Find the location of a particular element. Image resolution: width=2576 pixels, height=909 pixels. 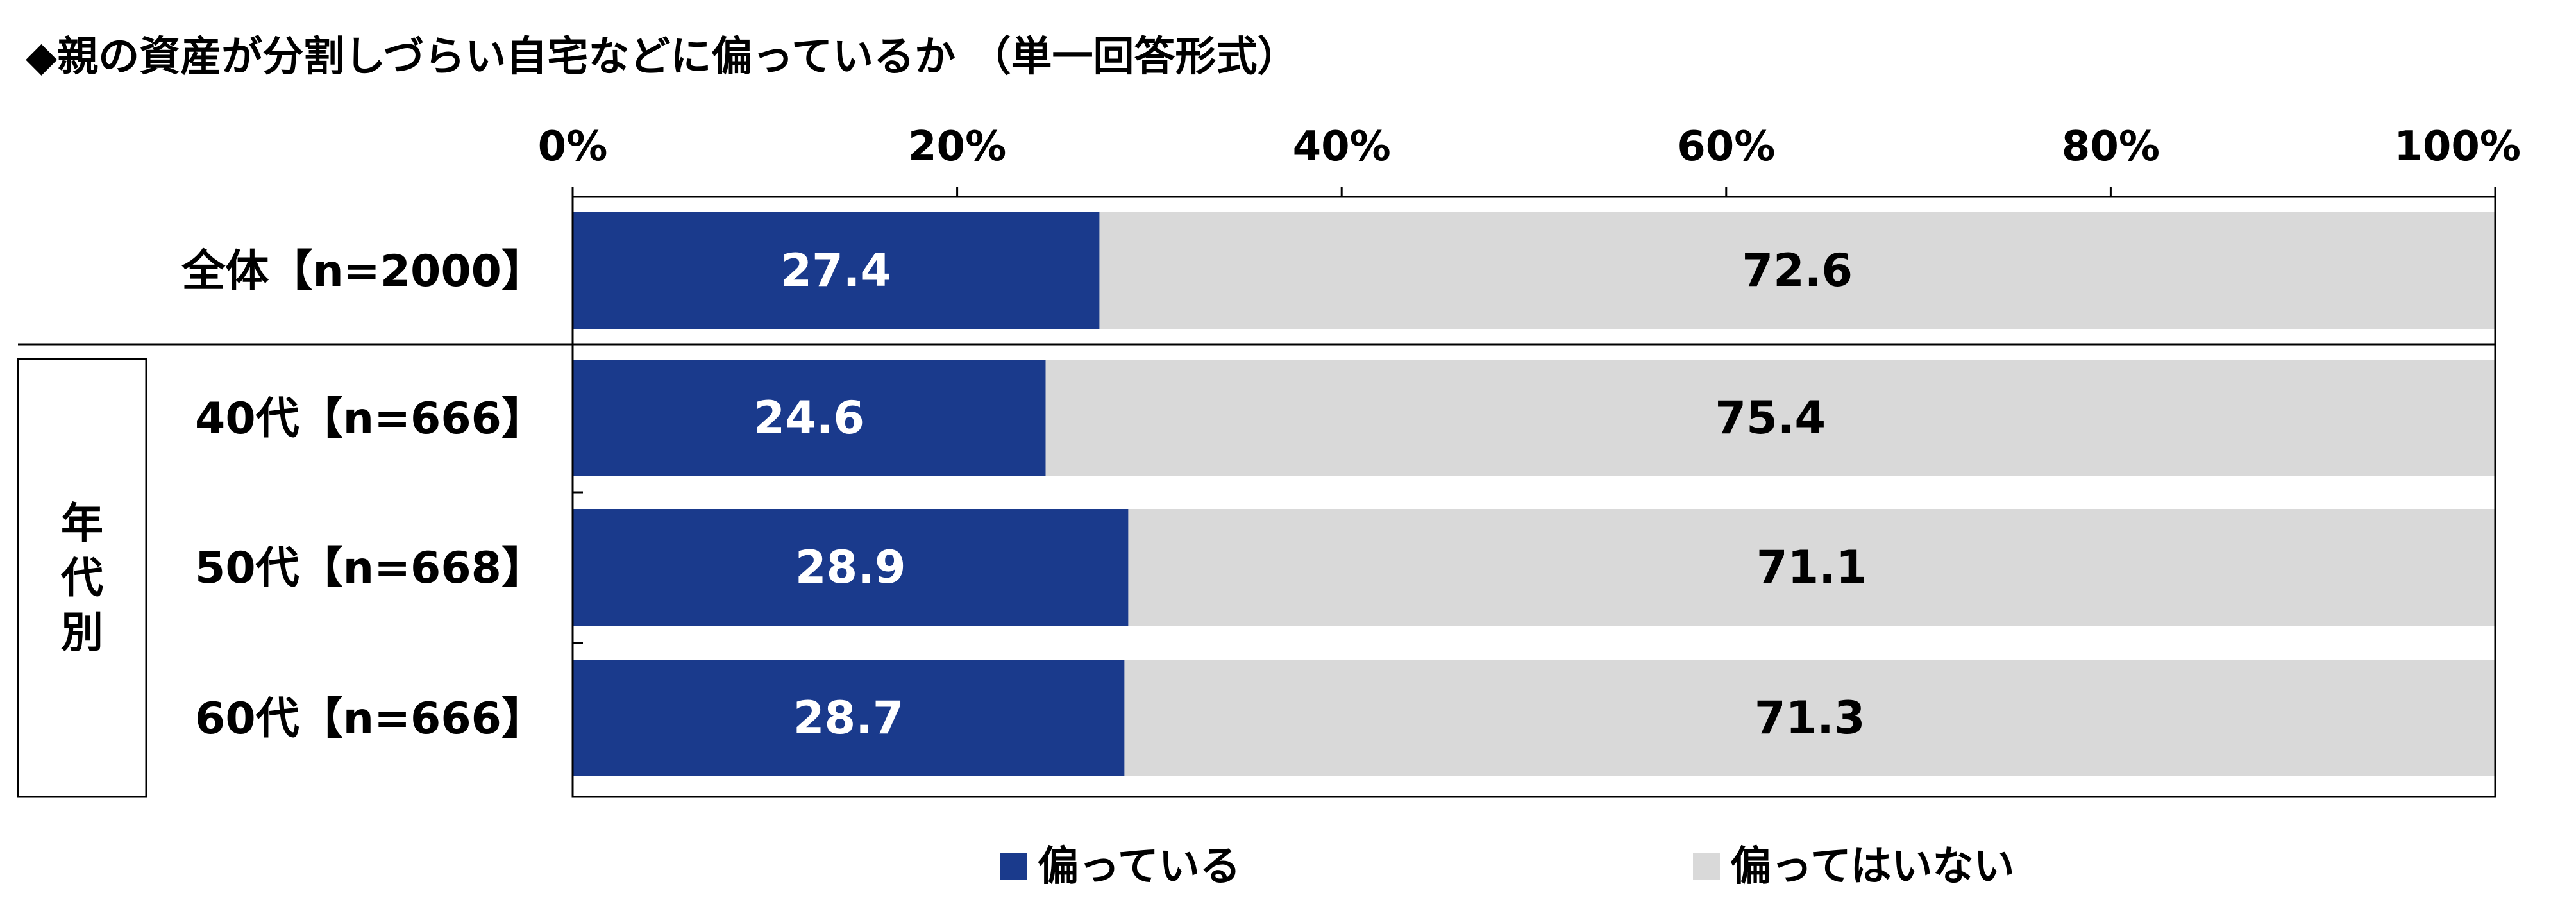

category-label: 全体【n=2000】 is located at coordinates (363, 271).